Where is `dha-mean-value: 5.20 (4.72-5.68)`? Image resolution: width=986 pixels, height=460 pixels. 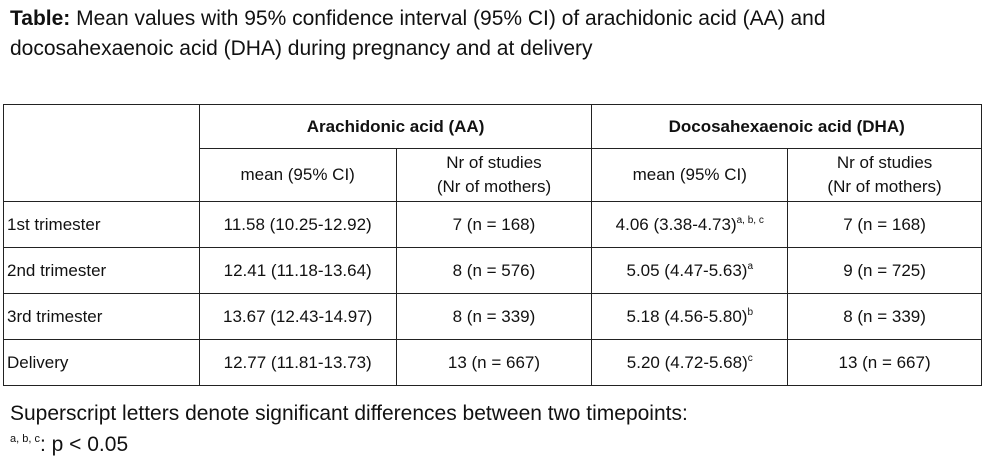 dha-mean-value: 5.20 (4.72-5.68) is located at coordinates (687, 362).